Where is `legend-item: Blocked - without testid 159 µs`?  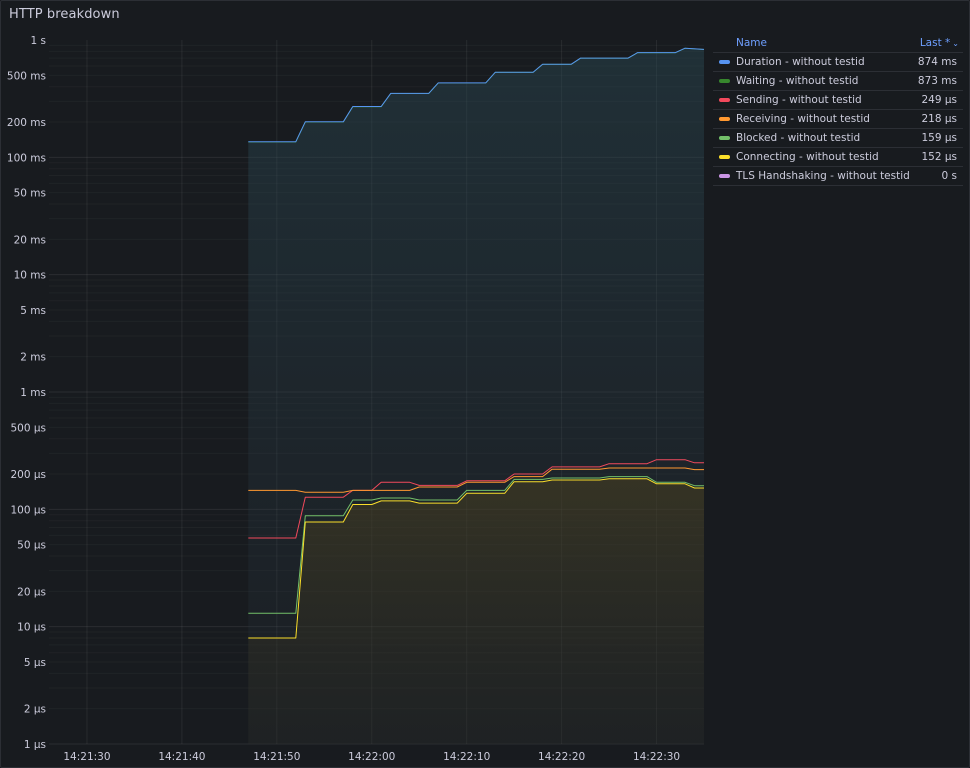 legend-item: Blocked - without testid 159 µs is located at coordinates (838, 138).